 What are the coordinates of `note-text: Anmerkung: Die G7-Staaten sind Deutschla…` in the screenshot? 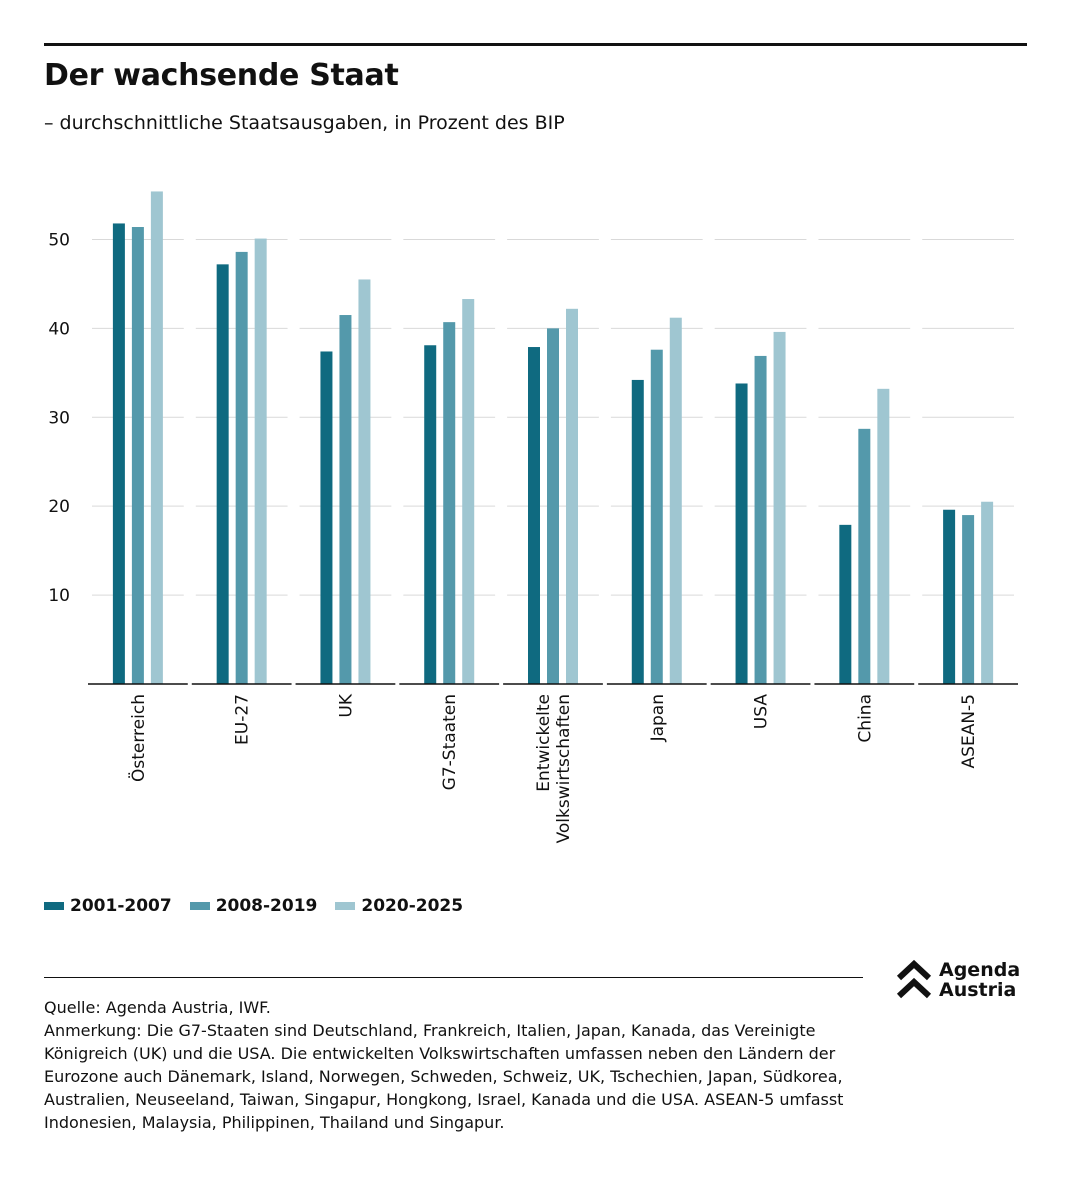 It's located at (444, 1076).